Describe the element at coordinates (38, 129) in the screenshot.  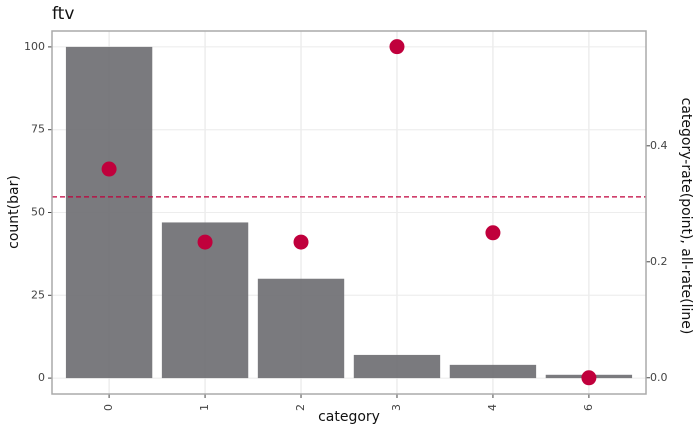
I see `y-tick-label: 75` at that location.